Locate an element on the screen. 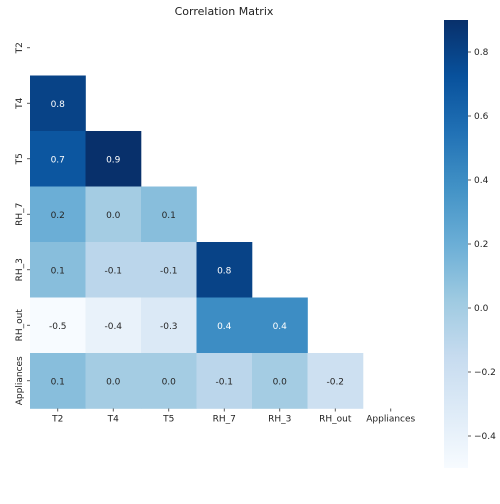 This screenshot has height=504, width=500. heatmap-cell-T5-T4 is located at coordinates (113, 159).